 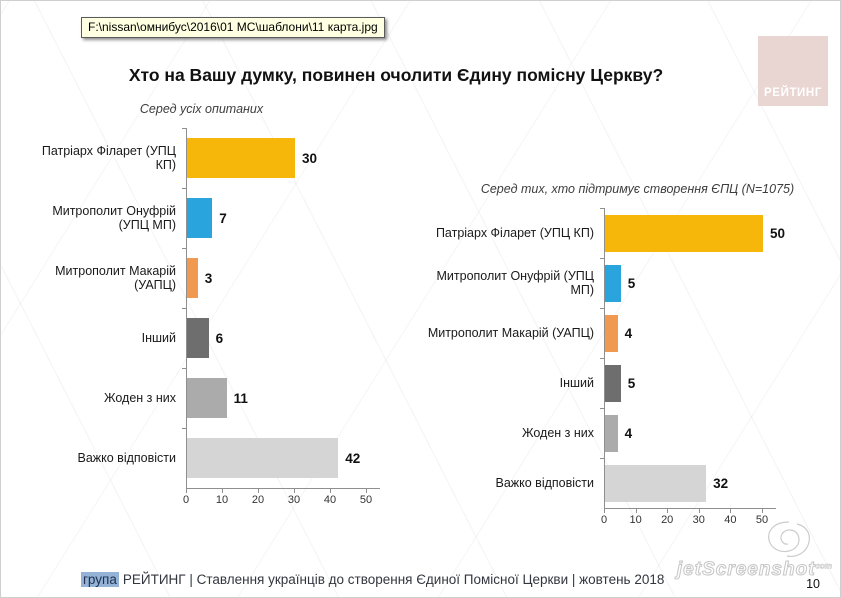 I want to click on logo-label: РЕЙТИНГ, so click(x=793, y=93).